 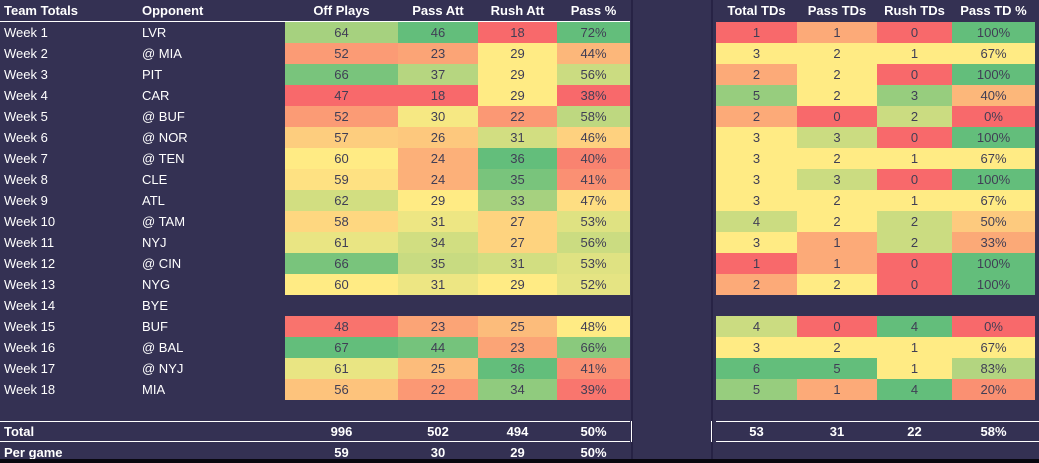 I want to click on total-pass-tds: 31, so click(x=837, y=431).